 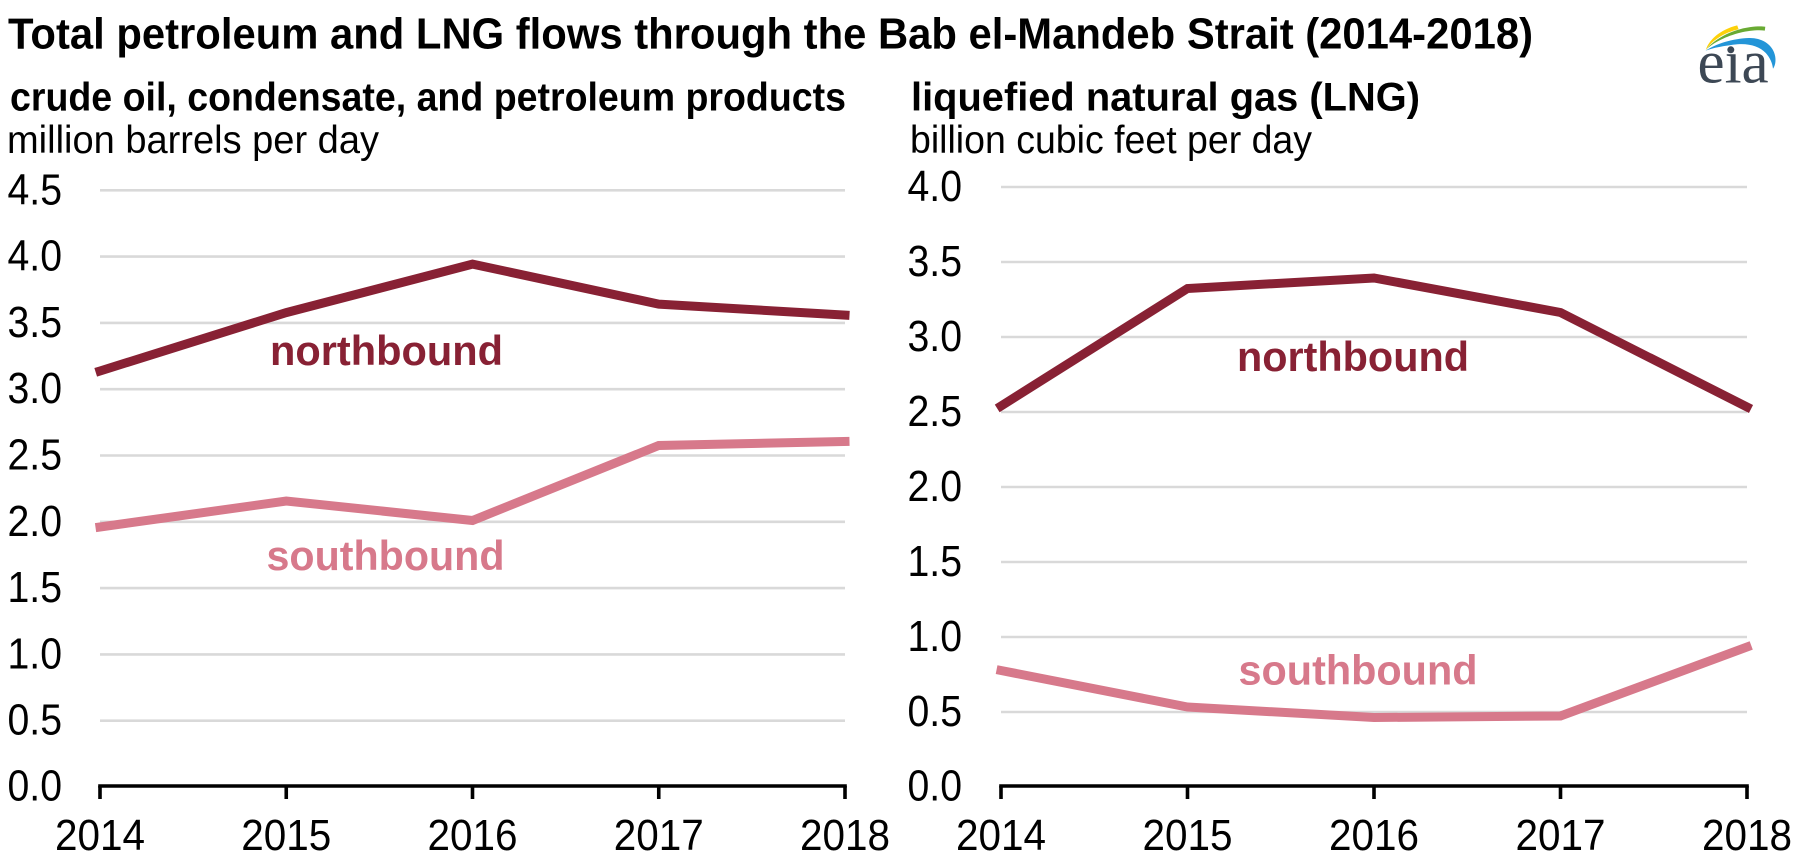 What do you see at coordinates (193, 140) in the screenshot?
I see `svg-text: million barrels per day` at bounding box center [193, 140].